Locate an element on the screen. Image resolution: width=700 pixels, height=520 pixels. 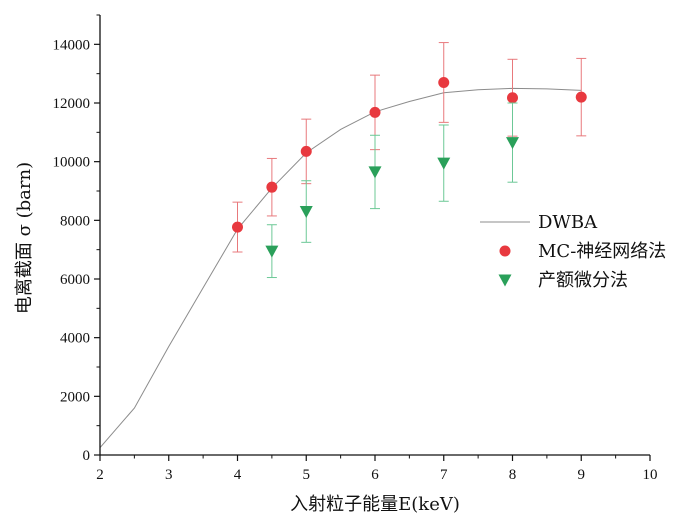
x-tick-label: 8 is located at coordinates (513, 475).